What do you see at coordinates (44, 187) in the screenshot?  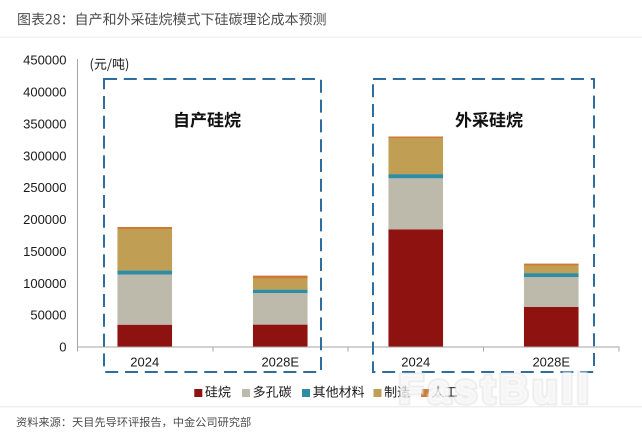 I see `svg-text: 250000` at bounding box center [44, 187].